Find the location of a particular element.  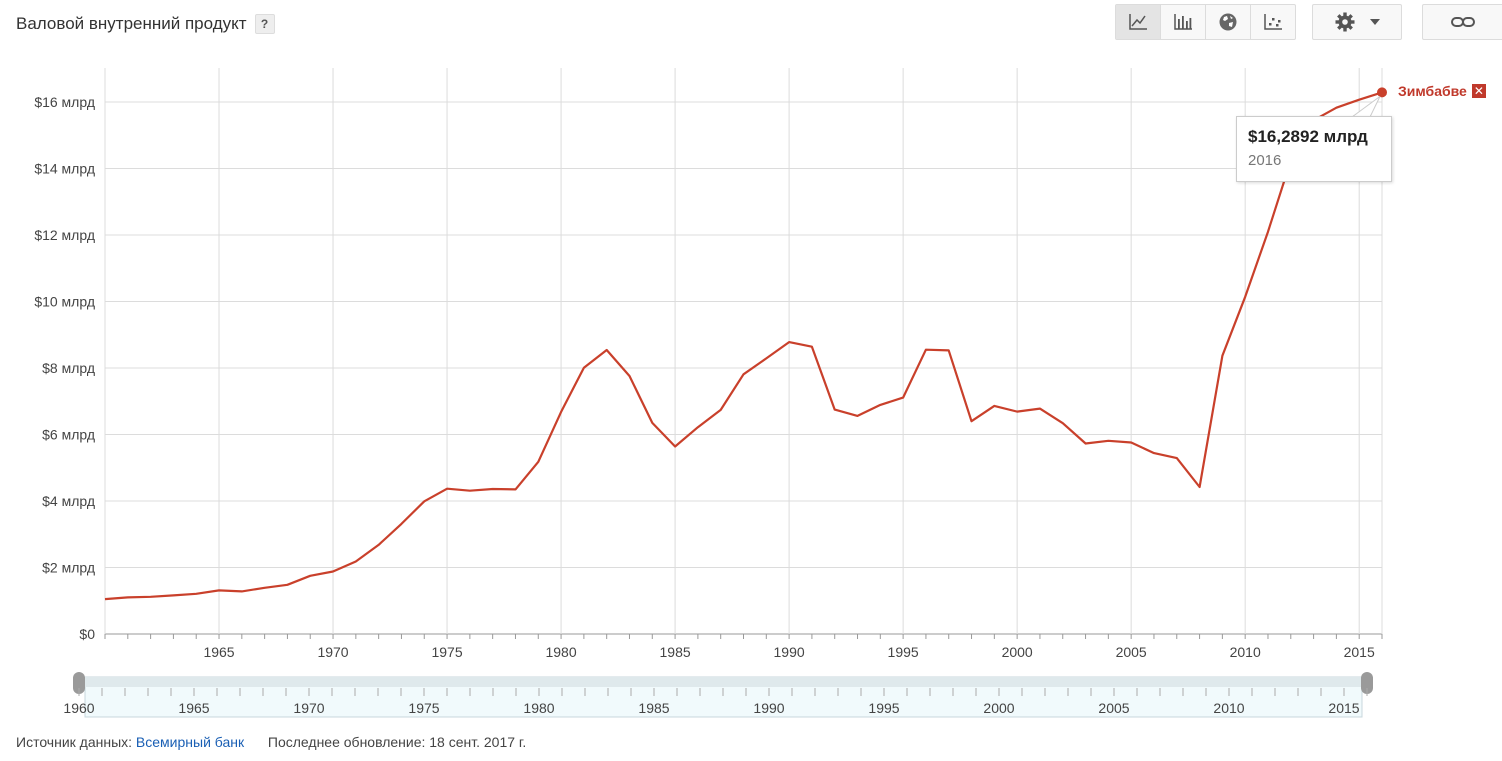

x-tick-label: 1990 is located at coordinates (789, 652).